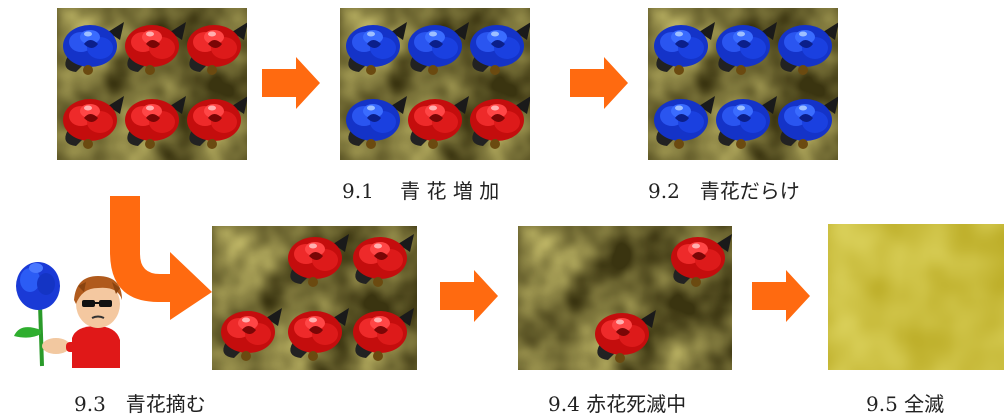 This screenshot has height=417, width=1006. Describe the element at coordinates (63, 314) in the screenshot. I see `person-with-sunglasses-icon` at that location.